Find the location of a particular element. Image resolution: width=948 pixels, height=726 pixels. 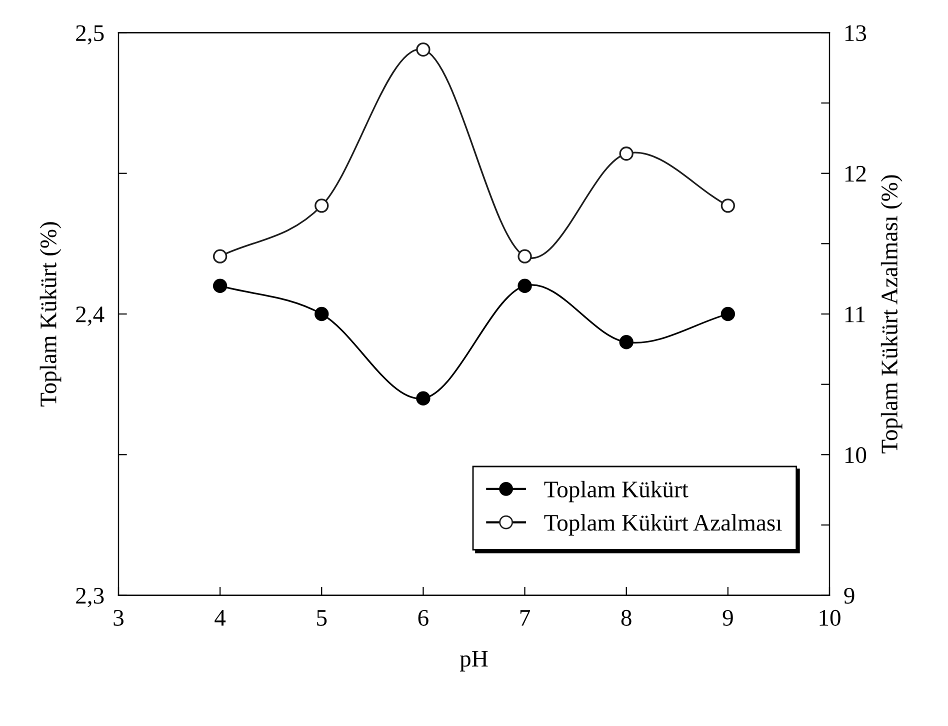

y-tick-label: 2,3 is located at coordinates (90, 598).